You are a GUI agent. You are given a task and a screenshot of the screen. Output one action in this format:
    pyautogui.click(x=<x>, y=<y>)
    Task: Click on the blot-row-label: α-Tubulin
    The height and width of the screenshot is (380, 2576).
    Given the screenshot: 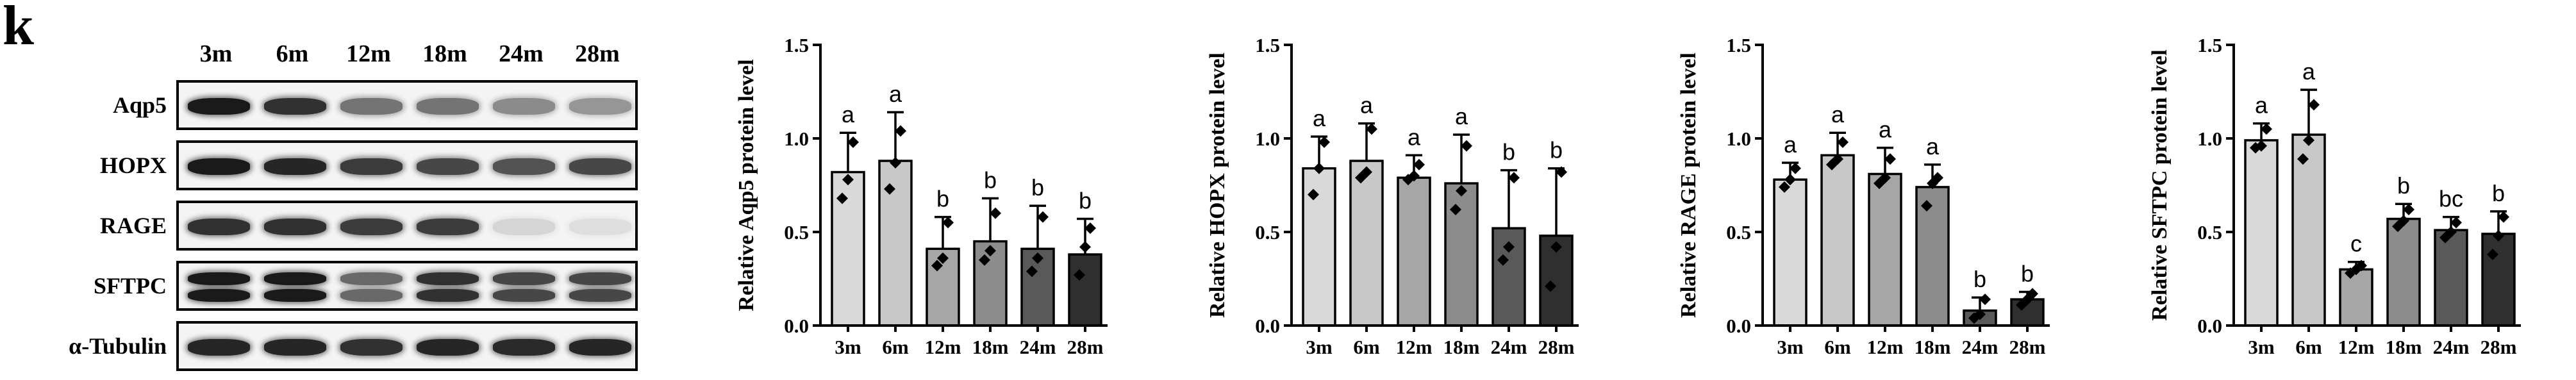 What is the action you would take?
    pyautogui.click(x=118, y=346)
    